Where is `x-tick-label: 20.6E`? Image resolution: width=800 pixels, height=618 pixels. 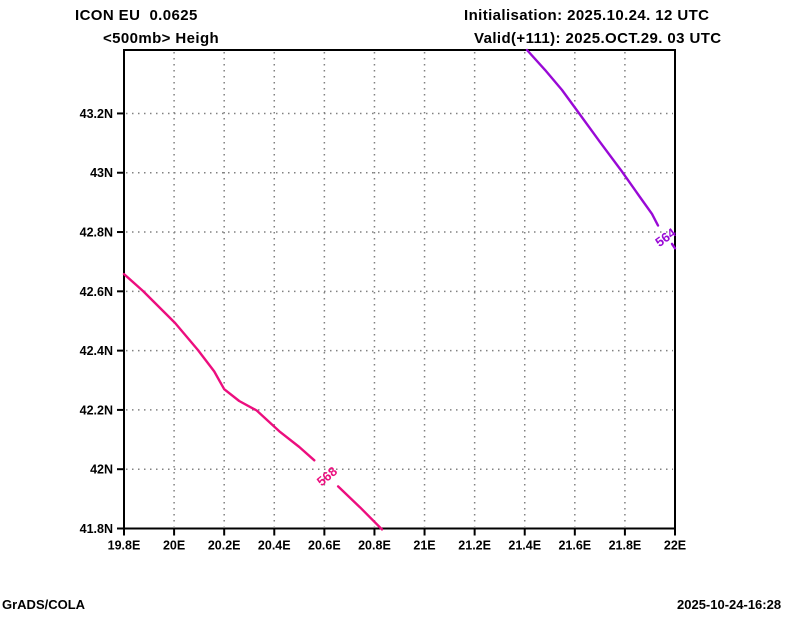 x-tick-label: 20.6E is located at coordinates (324, 546).